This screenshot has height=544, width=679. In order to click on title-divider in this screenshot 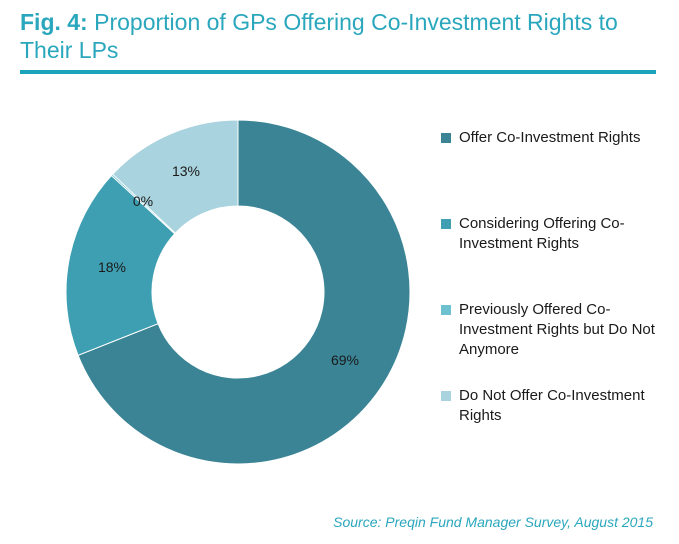, I will do `click(338, 72)`.